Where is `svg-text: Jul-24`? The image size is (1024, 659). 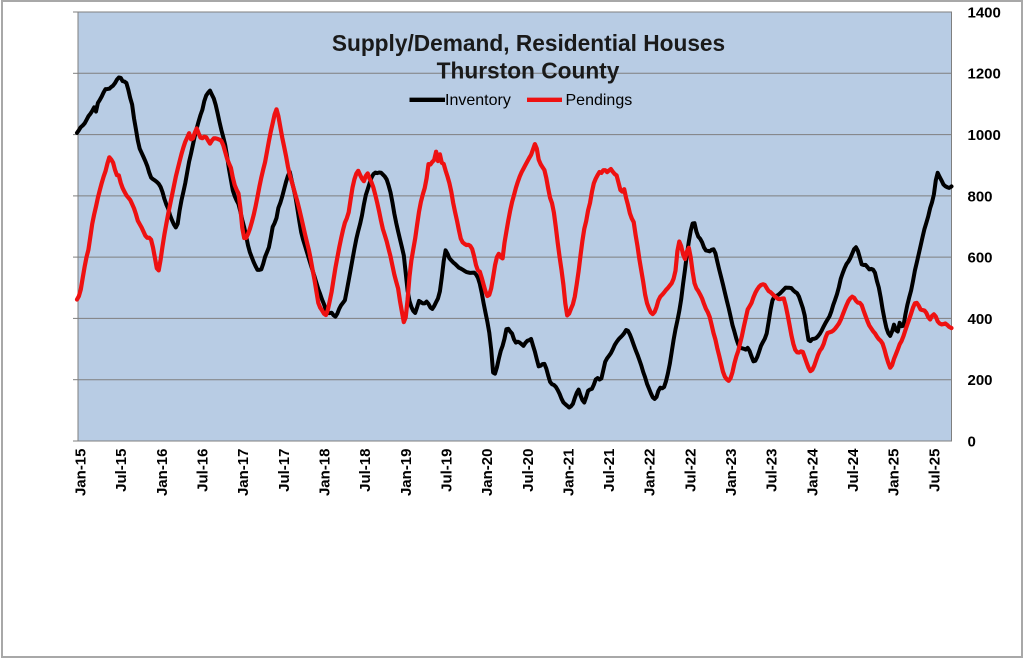
svg-text: Jul-24 is located at coordinates (853, 470).